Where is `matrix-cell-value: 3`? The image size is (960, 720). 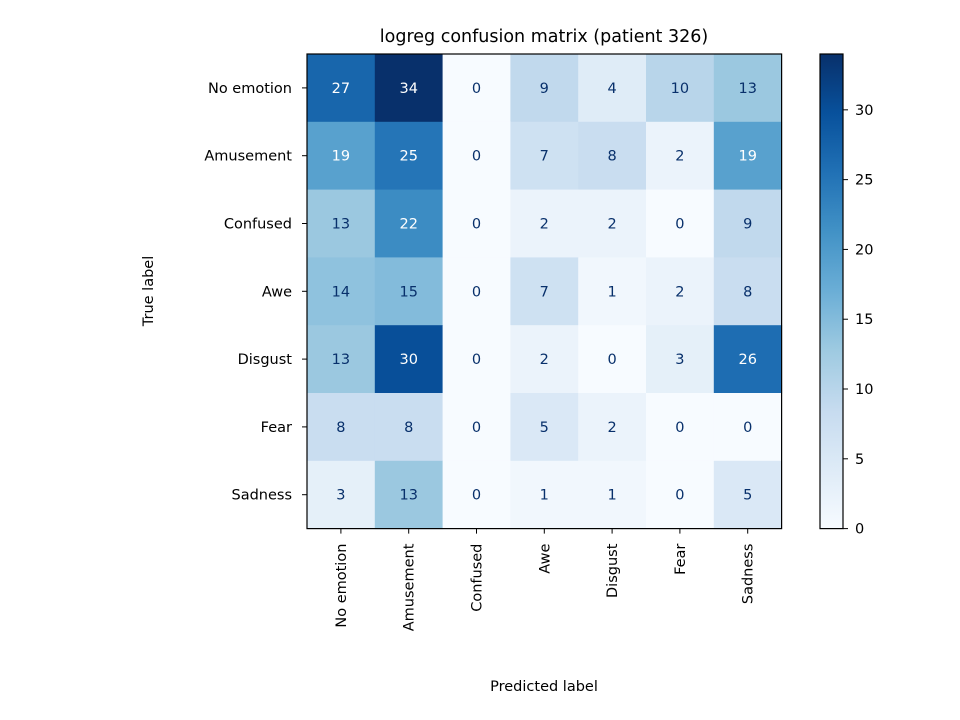 matrix-cell-value: 3 is located at coordinates (340, 496).